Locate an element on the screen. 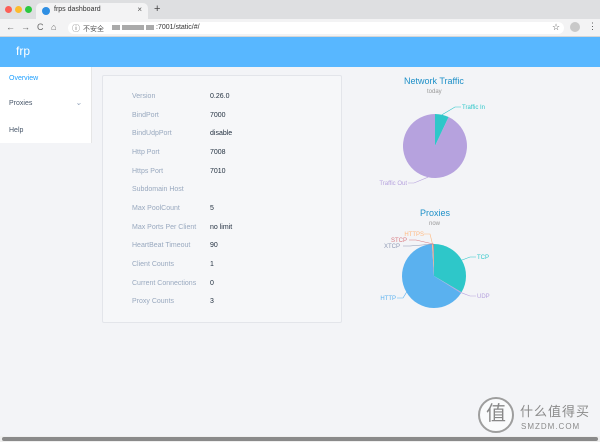 Image resolution: width=600 pixels, height=442 pixels. url-text: :7001/static/#/ is located at coordinates (156, 27).